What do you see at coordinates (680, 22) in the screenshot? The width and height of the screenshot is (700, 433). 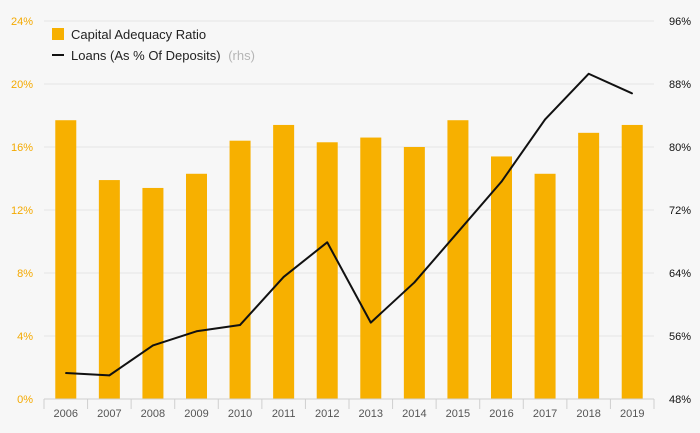 I see `right-tick-label: 96%` at bounding box center [680, 22].